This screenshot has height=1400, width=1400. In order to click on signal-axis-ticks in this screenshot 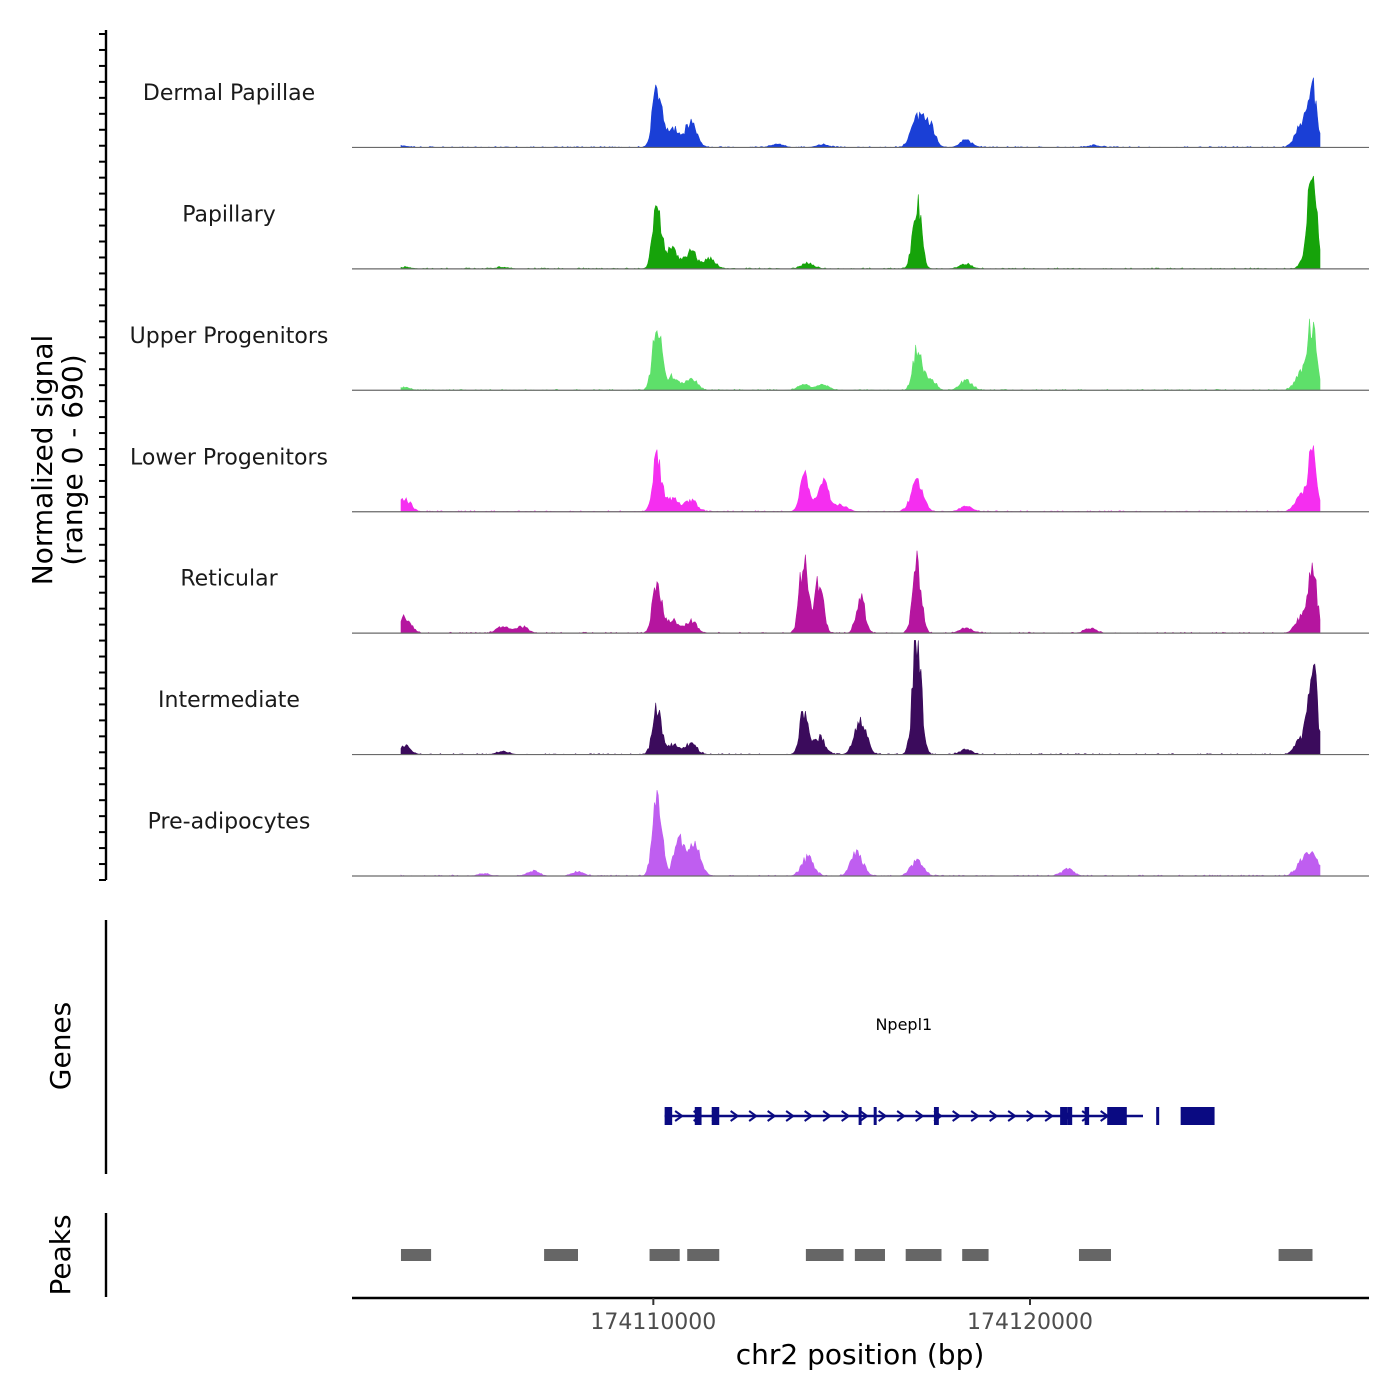, I will do `click(102, 457)`.